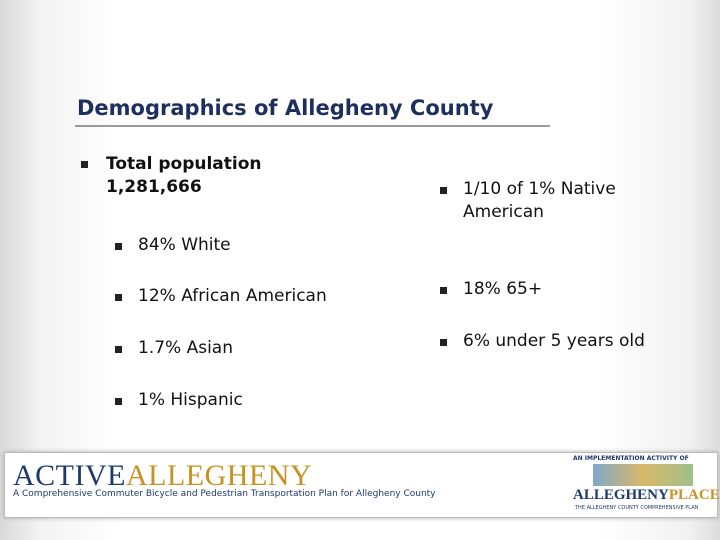 This screenshot has width=720, height=540. I want to click on bullet-text: 12% African American, so click(232, 296).